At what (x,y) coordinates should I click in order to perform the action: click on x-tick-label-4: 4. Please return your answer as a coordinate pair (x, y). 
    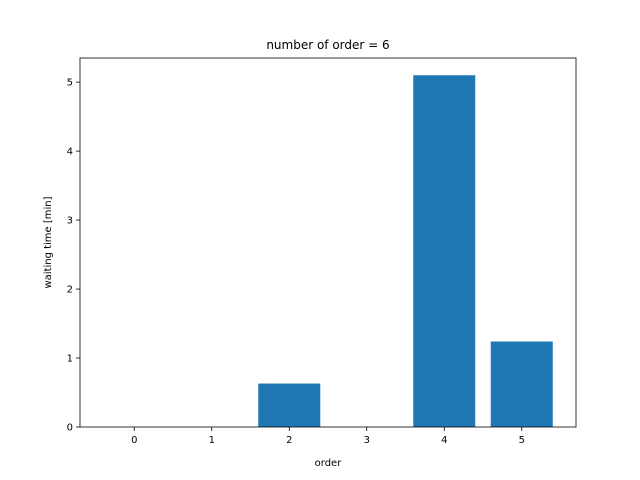
    Looking at the image, I should click on (444, 440).